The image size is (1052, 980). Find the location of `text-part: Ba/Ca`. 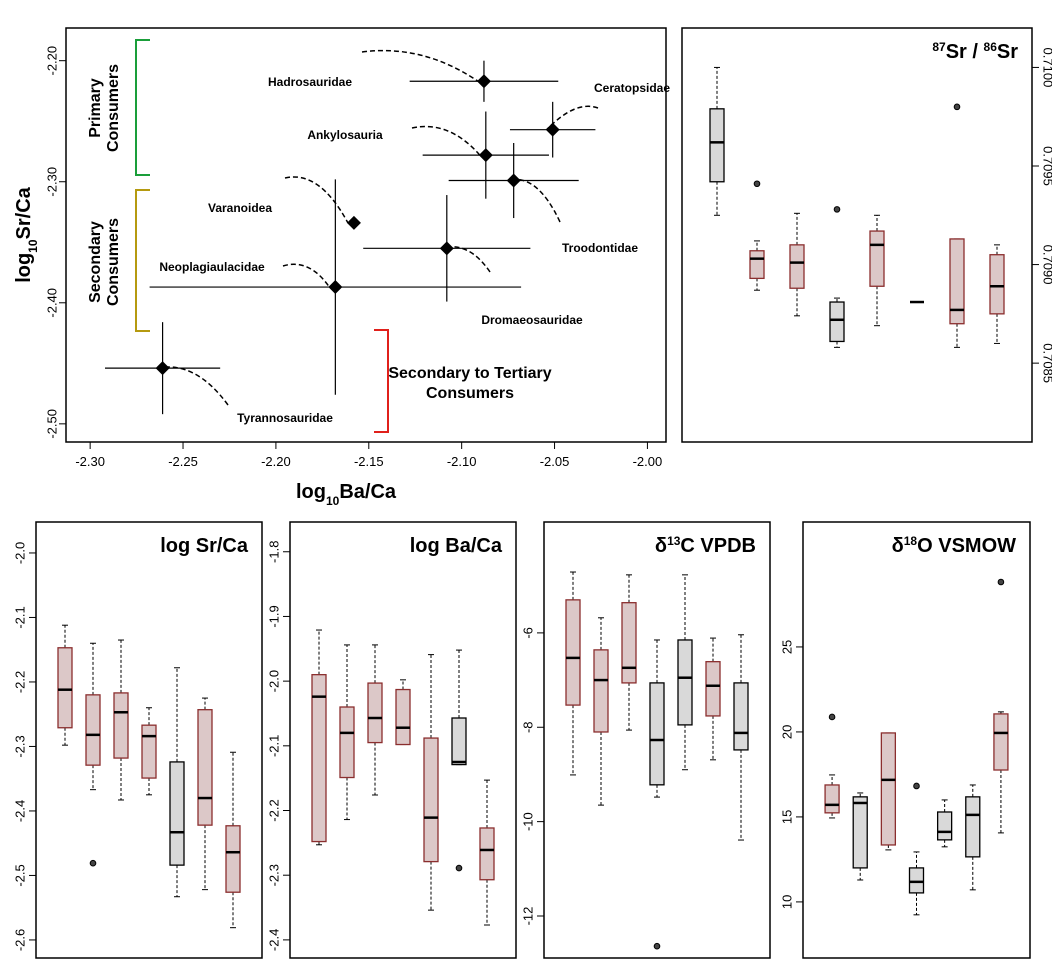

text-part: Ba/Ca is located at coordinates (368, 492).